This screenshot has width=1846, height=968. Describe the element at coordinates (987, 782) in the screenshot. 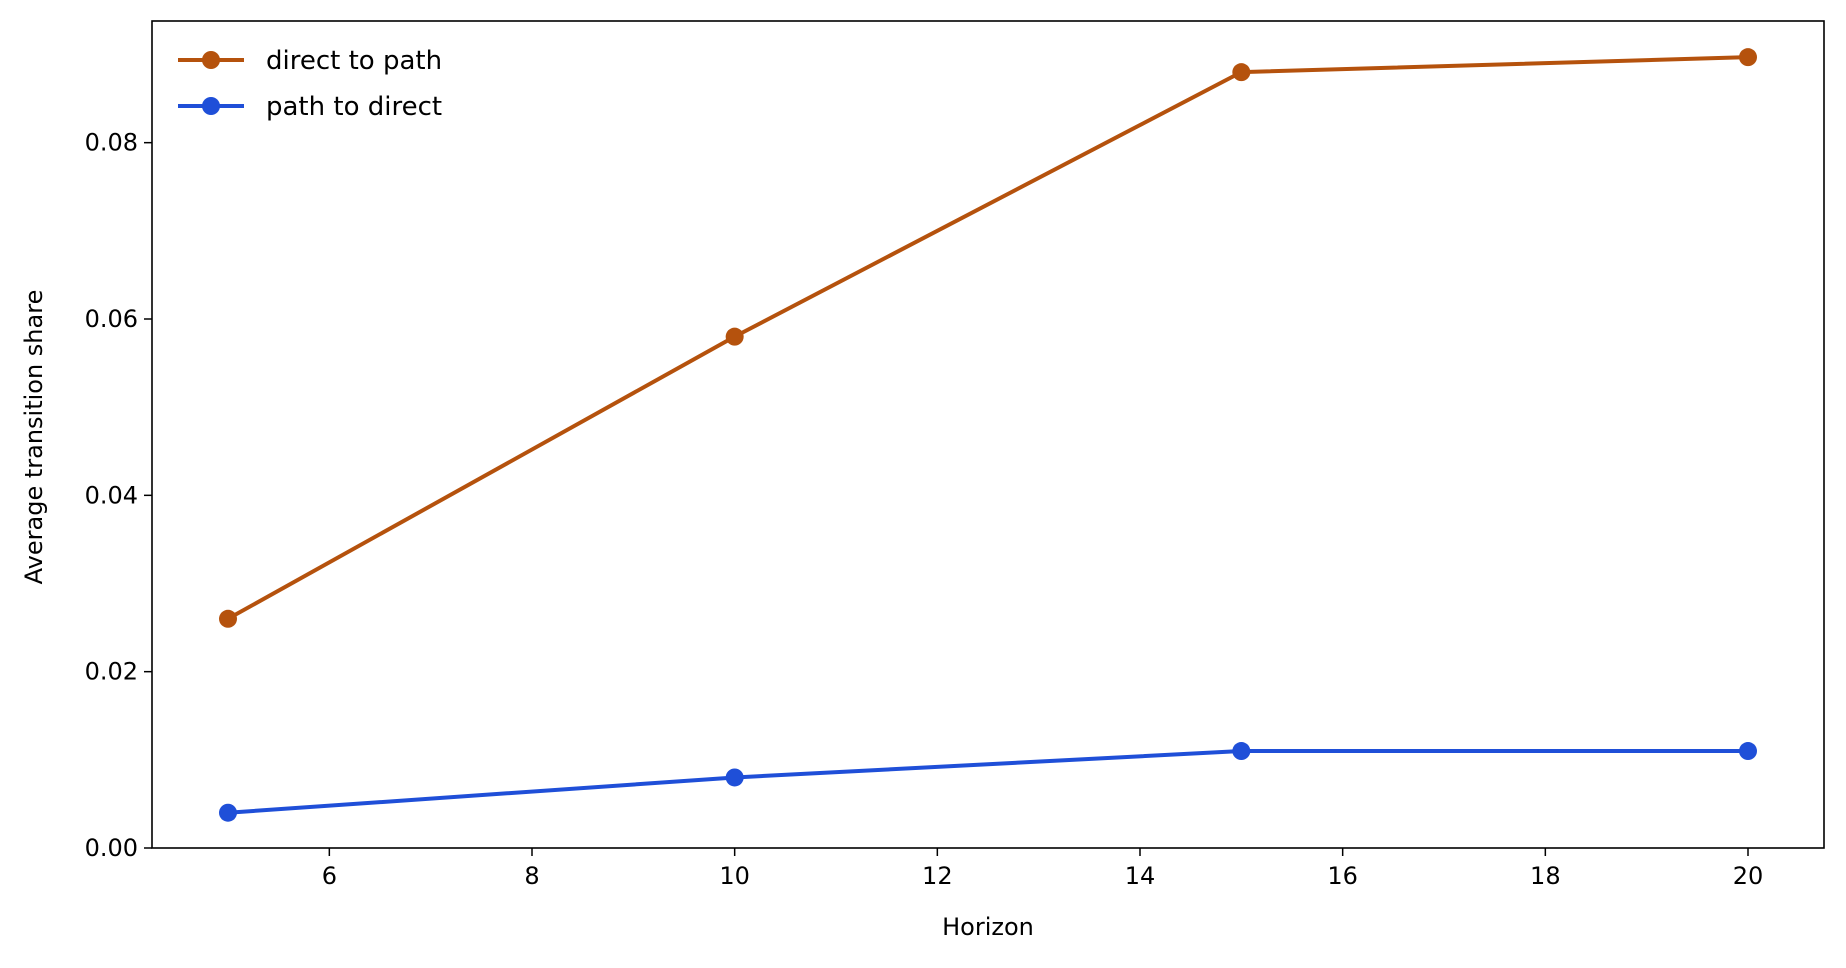

I see `series-line-path-to-direct` at that location.